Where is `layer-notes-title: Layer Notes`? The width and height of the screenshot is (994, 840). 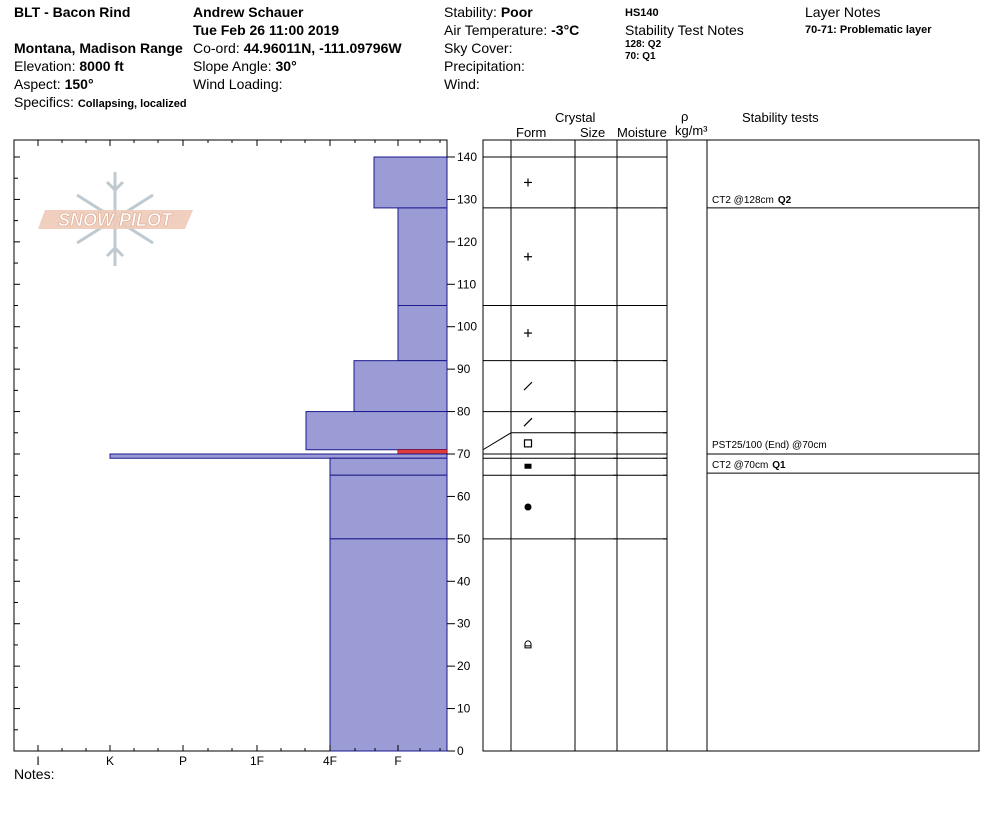 layer-notes-title: Layer Notes is located at coordinates (843, 12).